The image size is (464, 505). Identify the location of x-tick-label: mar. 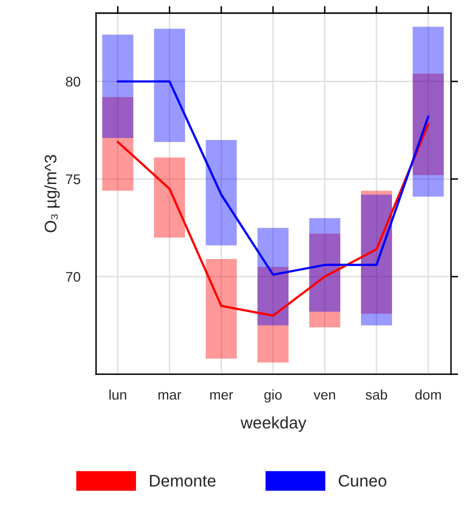
(170, 396).